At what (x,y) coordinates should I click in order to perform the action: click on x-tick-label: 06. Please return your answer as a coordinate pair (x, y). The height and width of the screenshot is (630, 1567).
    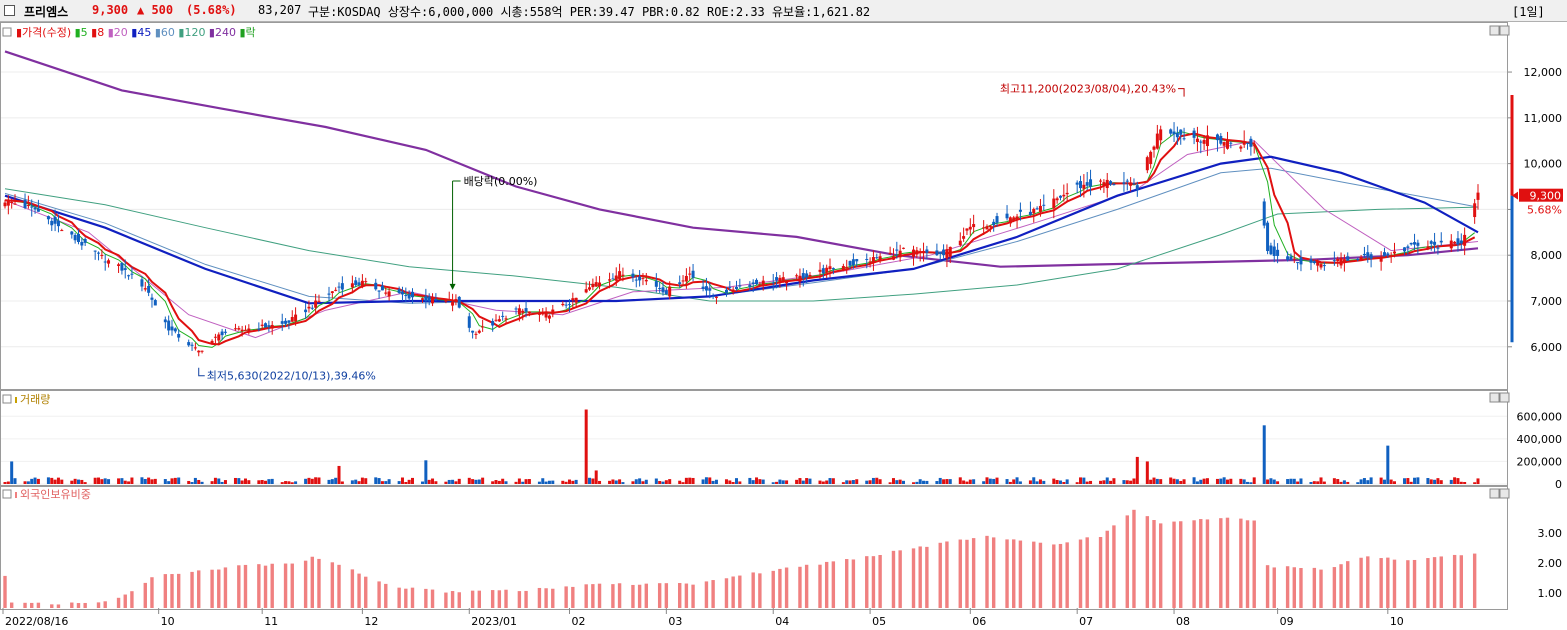
    Looking at the image, I should click on (979, 621).